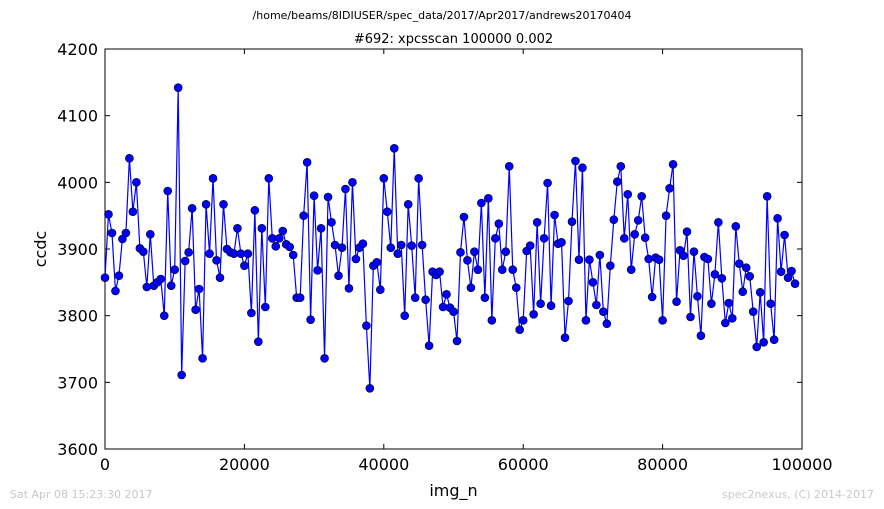 The width and height of the screenshot is (884, 509). I want to click on x-tick-label: 20000, so click(244, 464).